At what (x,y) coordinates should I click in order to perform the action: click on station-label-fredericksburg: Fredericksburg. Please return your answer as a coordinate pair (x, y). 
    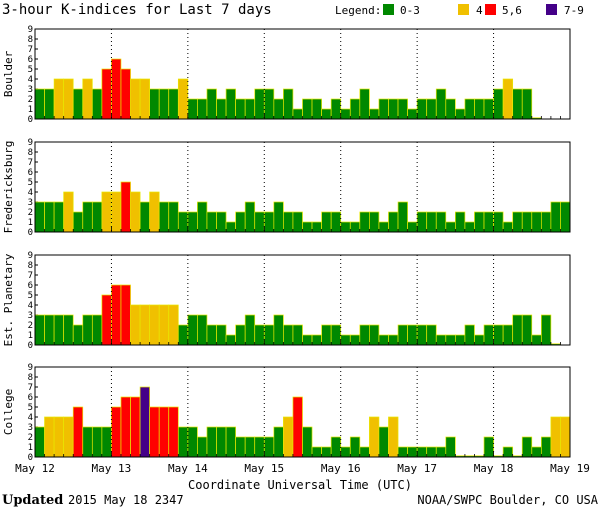
    Looking at the image, I should click on (8, 187).